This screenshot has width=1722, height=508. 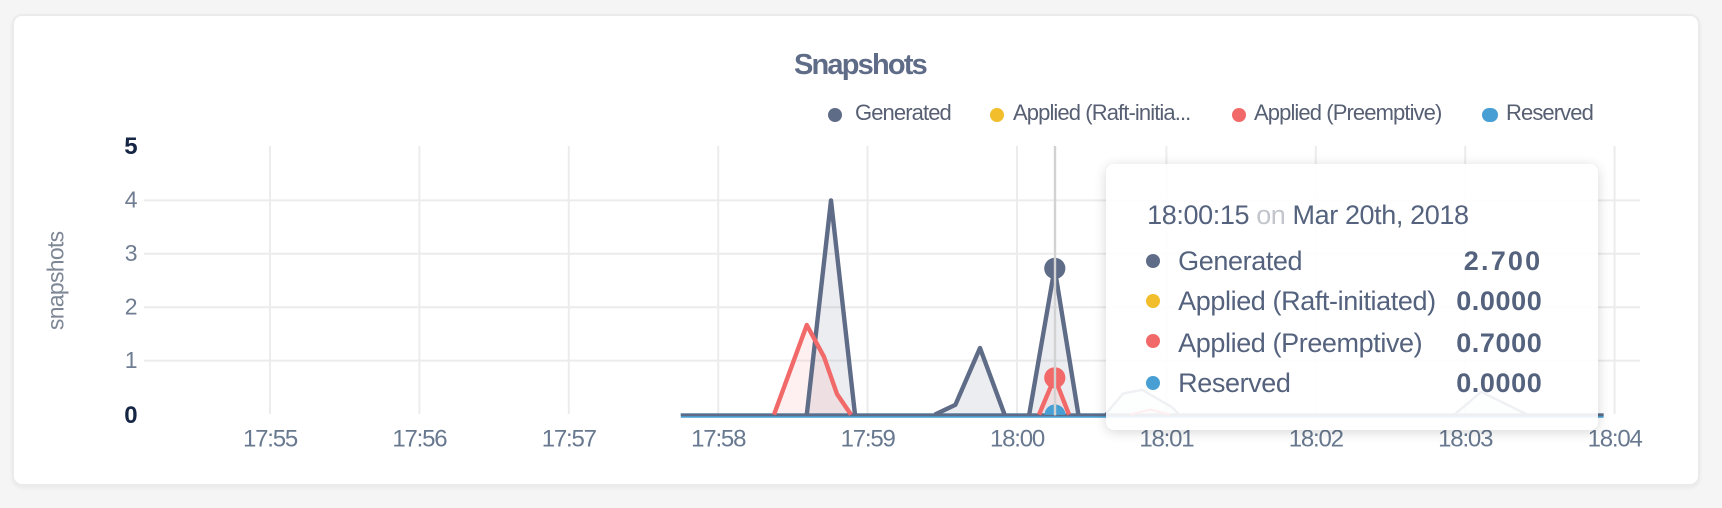 I want to click on svg-text: 17:59, so click(x=868, y=438).